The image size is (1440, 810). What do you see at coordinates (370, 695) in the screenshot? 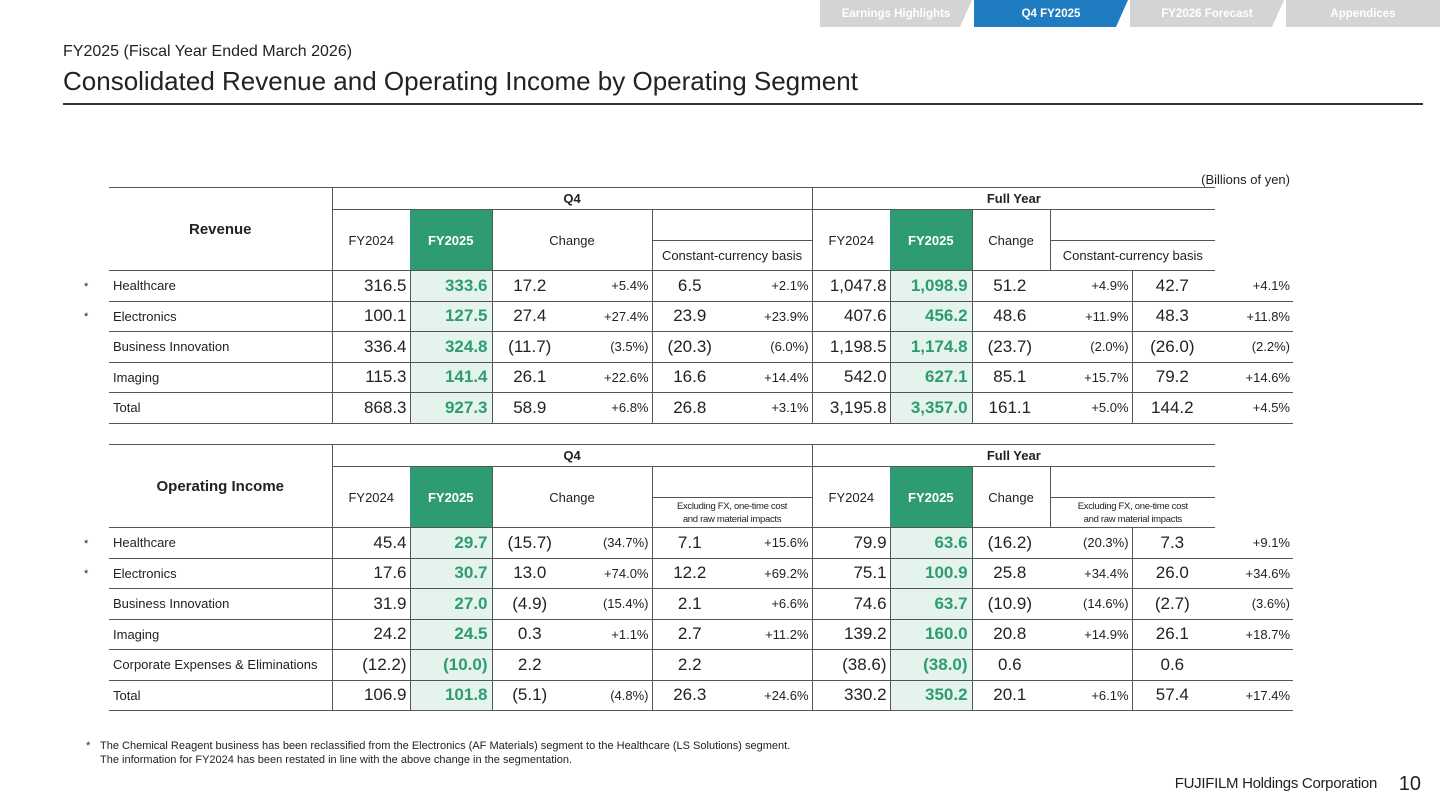
I see `q4-fy2024-value: 106.9` at bounding box center [370, 695].